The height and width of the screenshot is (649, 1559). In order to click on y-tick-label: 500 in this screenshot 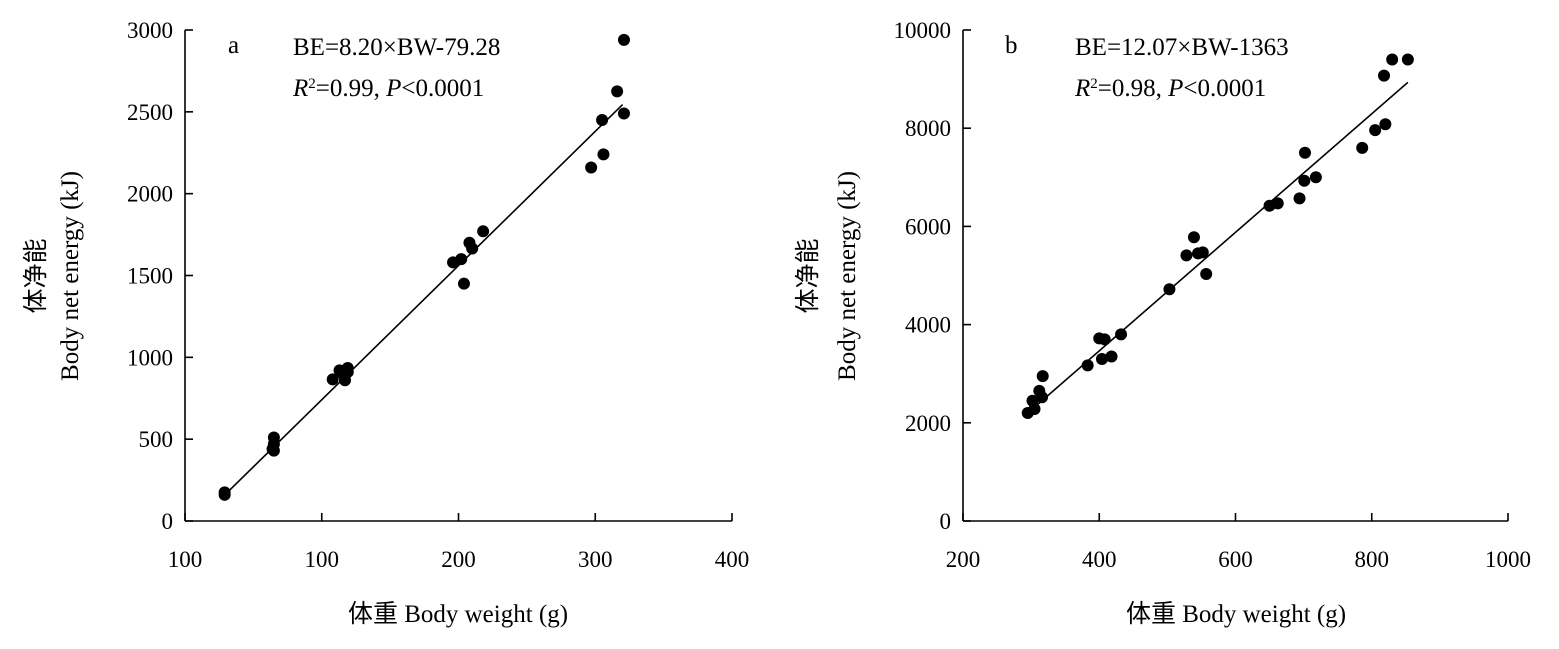, I will do `click(156, 439)`.